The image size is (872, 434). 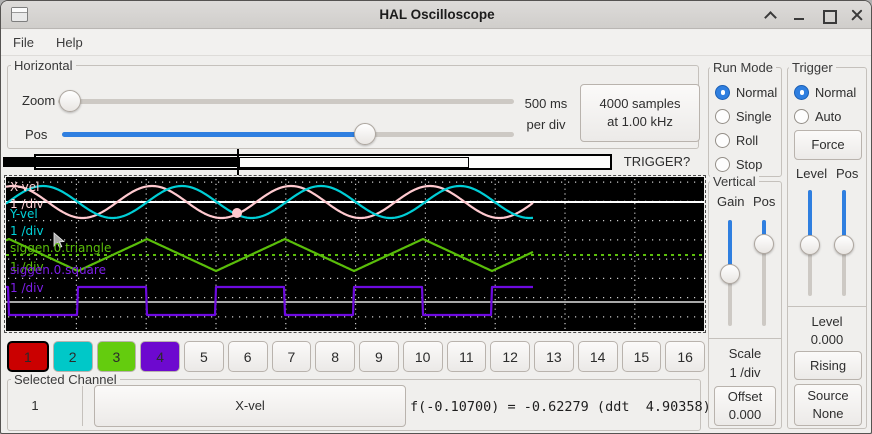 I want to click on trigger-separator, so click(x=827, y=306).